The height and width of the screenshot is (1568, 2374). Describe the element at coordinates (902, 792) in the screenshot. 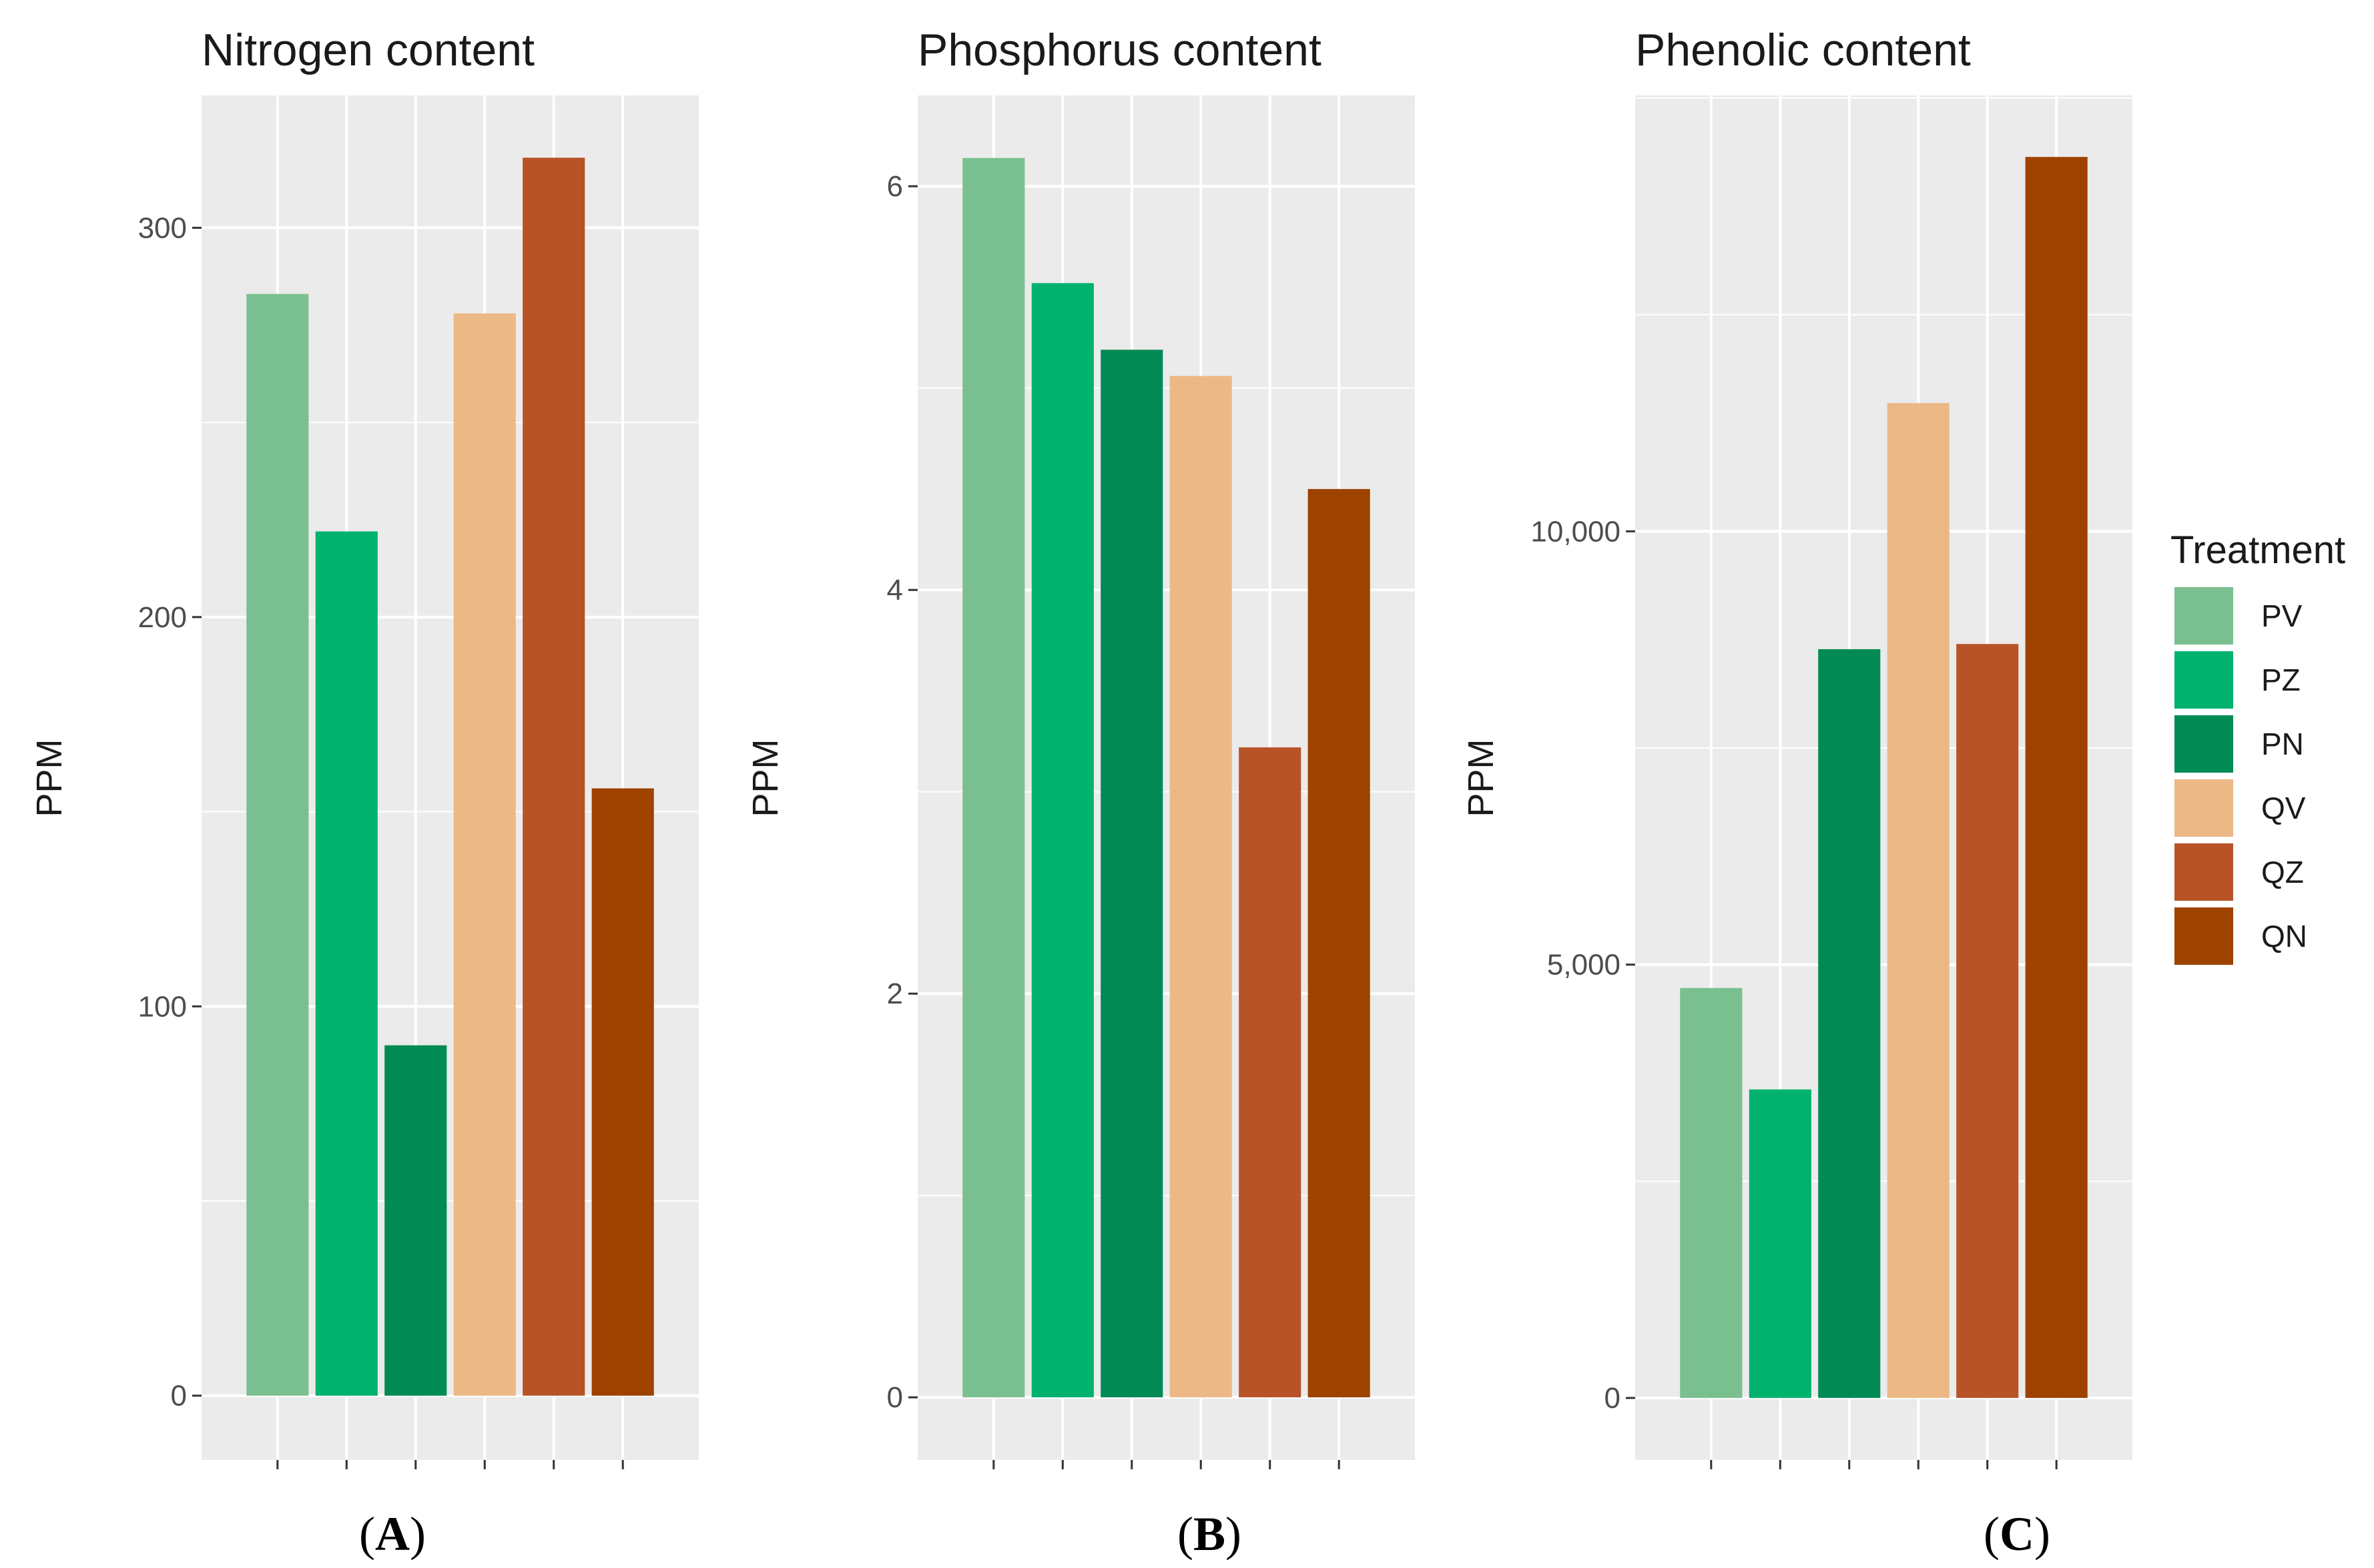

I see `y-axis: 0 2 4 6` at that location.